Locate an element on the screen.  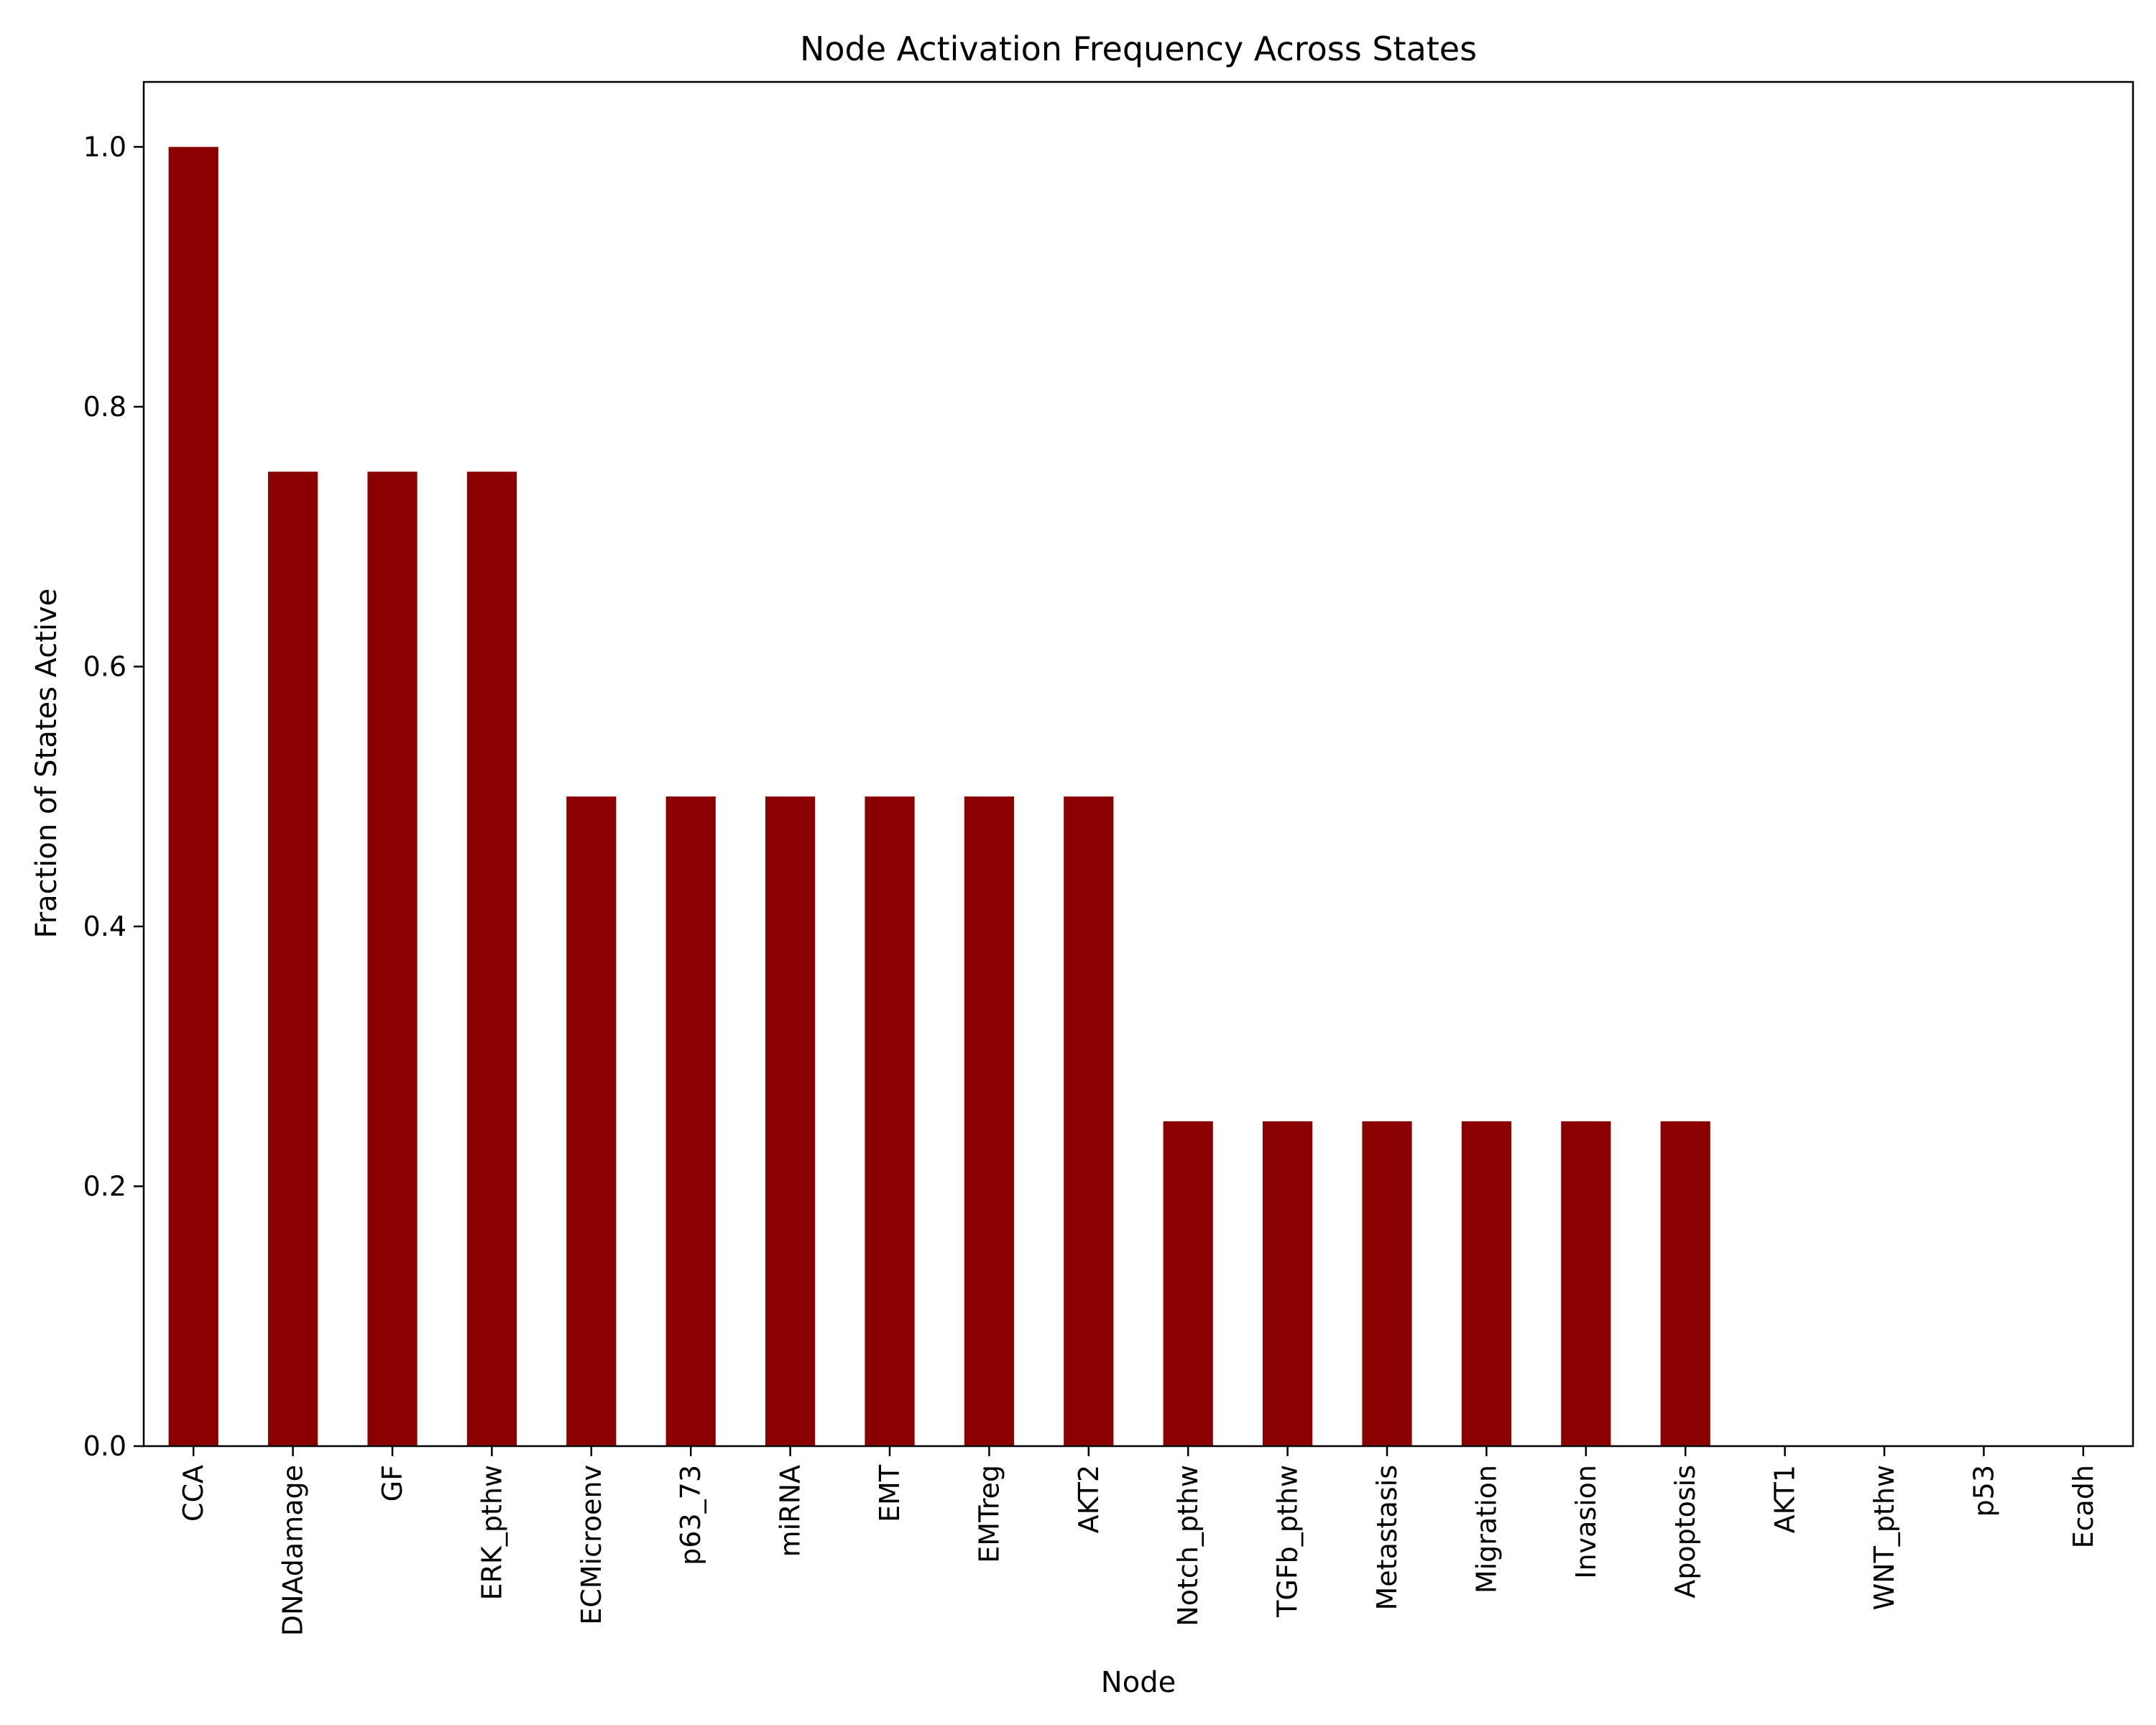
x-tick-label: Ecadh is located at coordinates (2083, 1506).